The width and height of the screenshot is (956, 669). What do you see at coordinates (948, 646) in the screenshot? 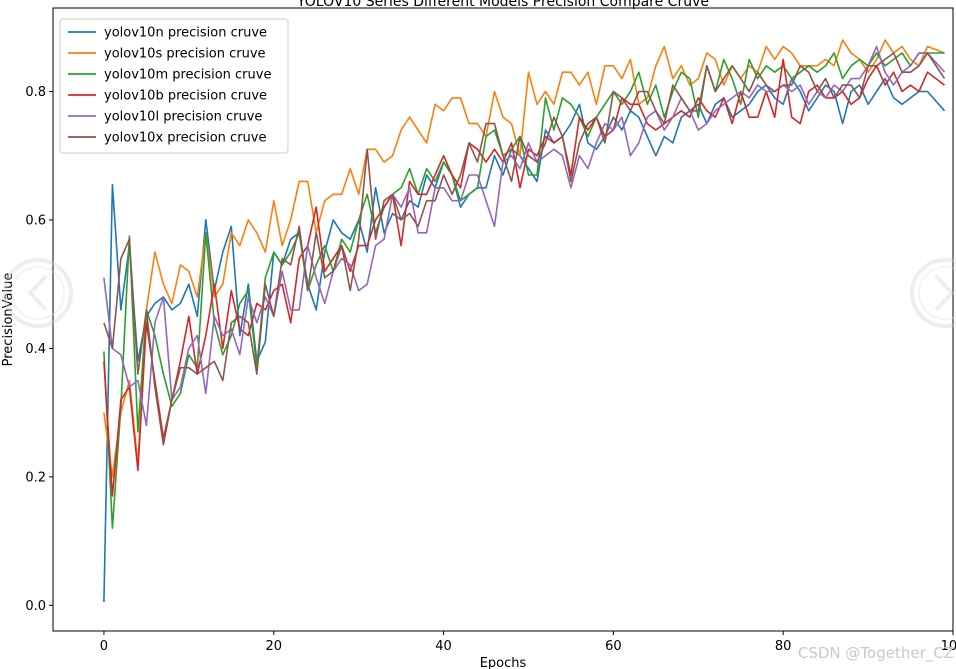
I see `x-tick-label: 100` at bounding box center [948, 646].